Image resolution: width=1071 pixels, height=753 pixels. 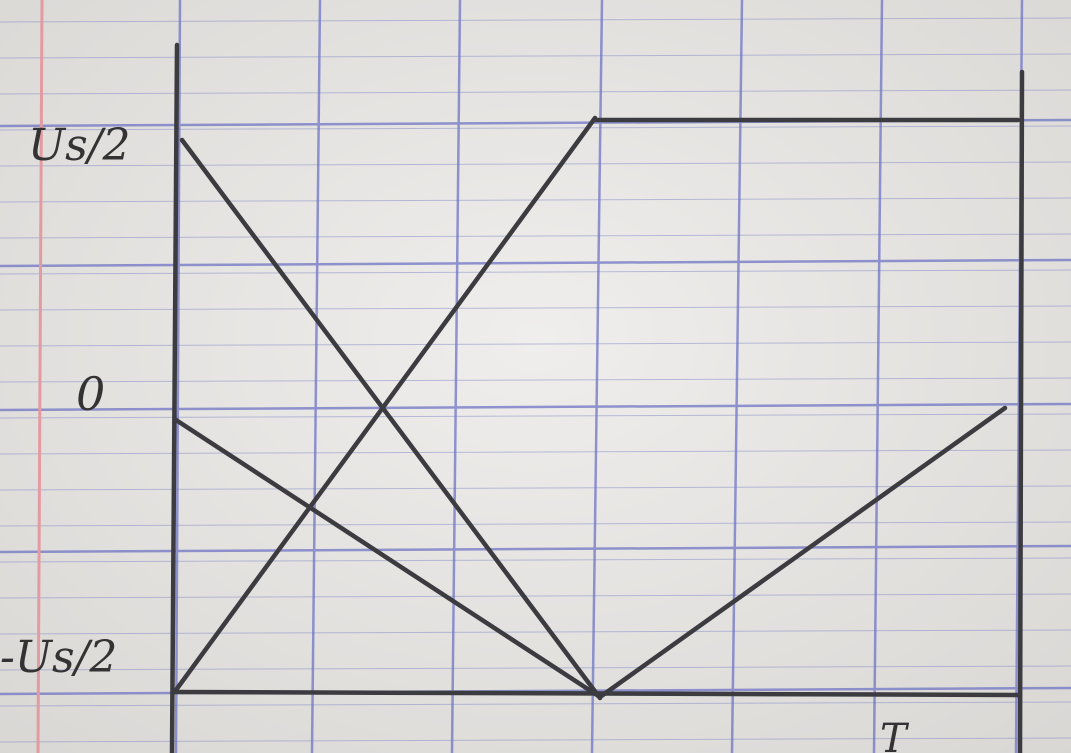 What do you see at coordinates (40, 376) in the screenshot?
I see `margin-line` at bounding box center [40, 376].